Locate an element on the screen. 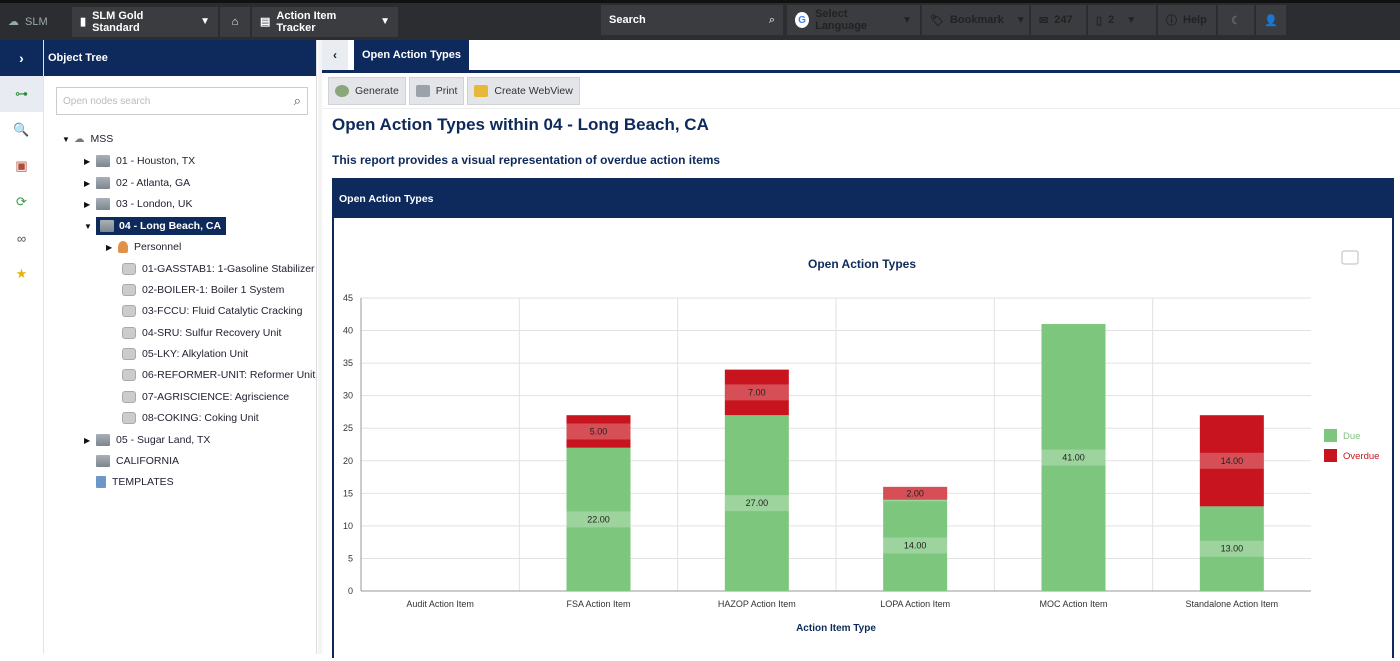 The image size is (1400, 661). data-label: 5.00 is located at coordinates (599, 431).